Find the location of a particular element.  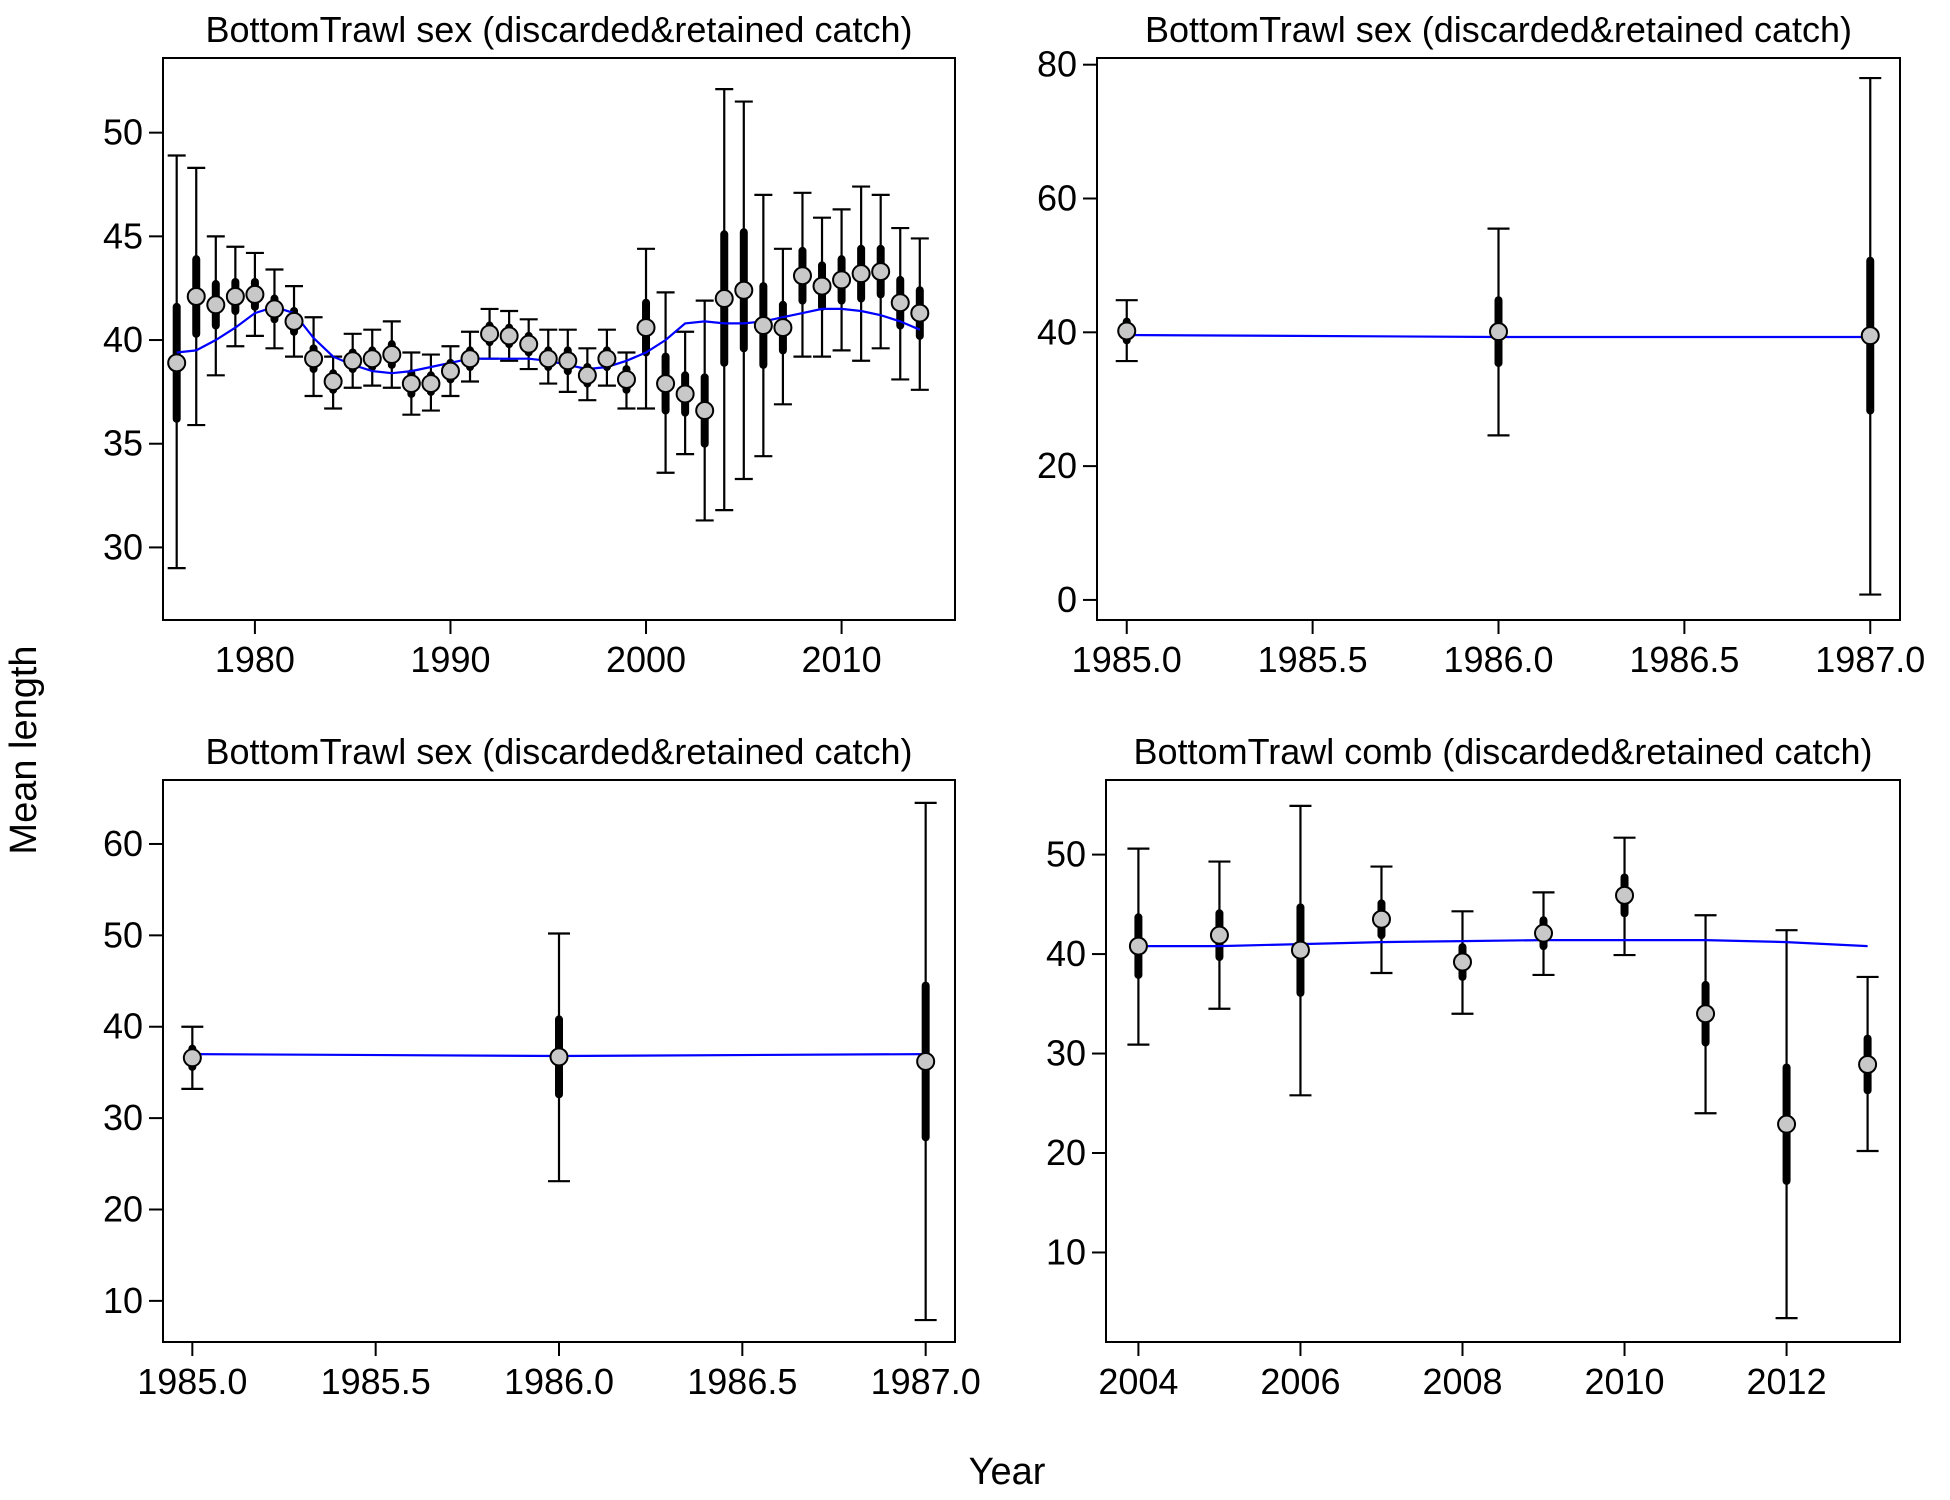

x-tick-label: 1990 is located at coordinates (450, 659).